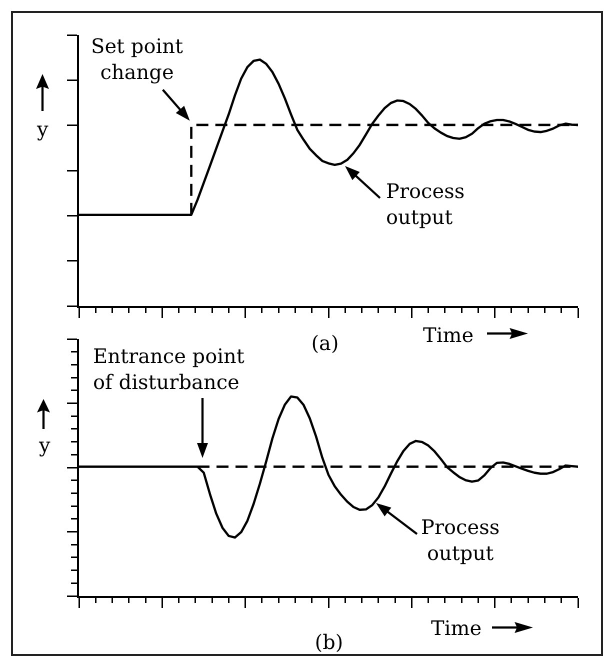  Describe the element at coordinates (329, 642) in the screenshot. I see `text: (b)` at that location.